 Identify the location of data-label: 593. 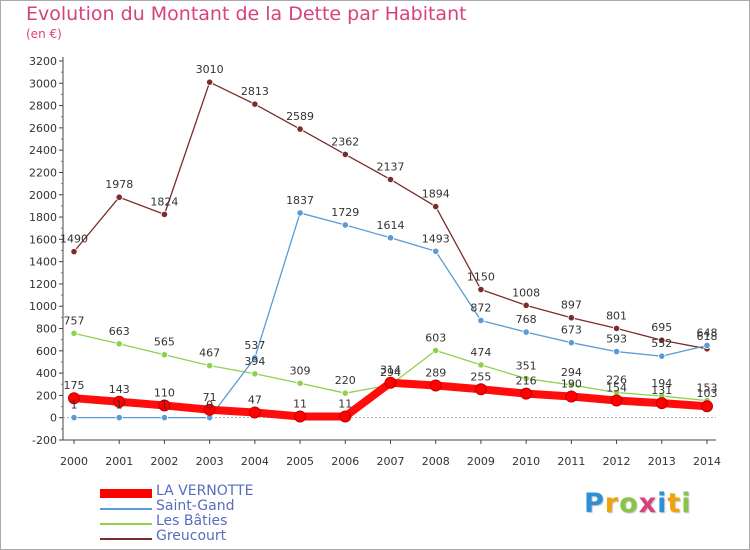
(616, 339).